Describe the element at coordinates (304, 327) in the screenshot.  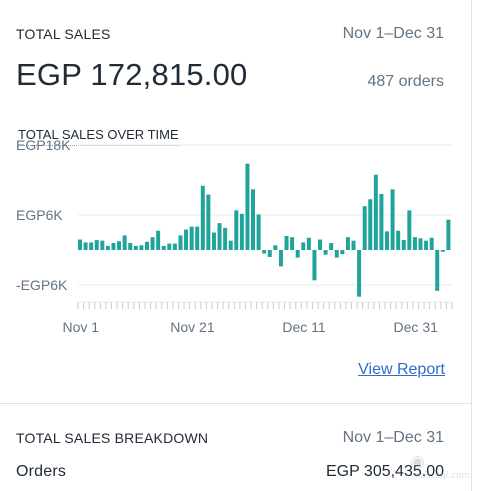
I see `x-tick-label: Dec 11` at that location.